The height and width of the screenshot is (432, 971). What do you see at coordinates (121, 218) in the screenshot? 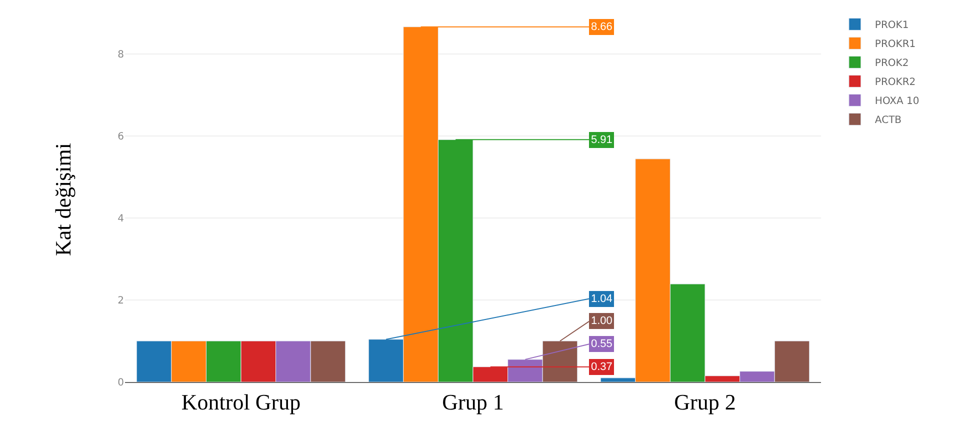
I see `y-tick-label: 4` at bounding box center [121, 218].